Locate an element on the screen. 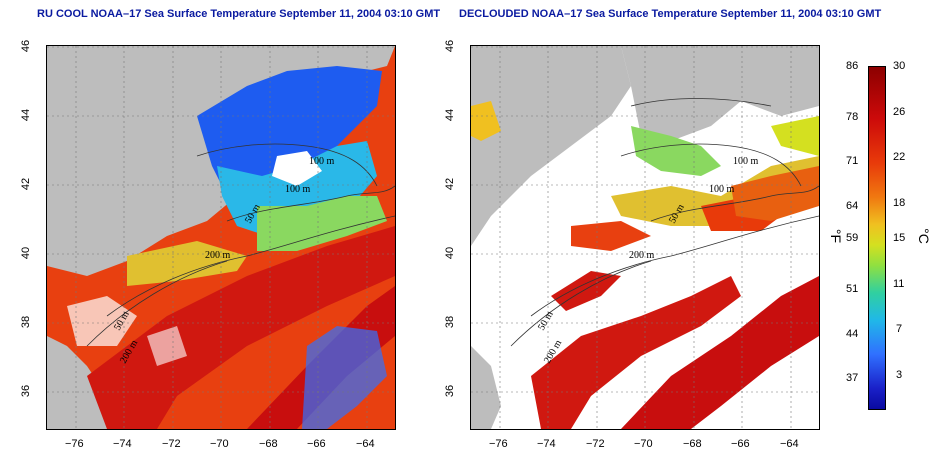  fahrenheit-tick: 51 is located at coordinates (852, 289).